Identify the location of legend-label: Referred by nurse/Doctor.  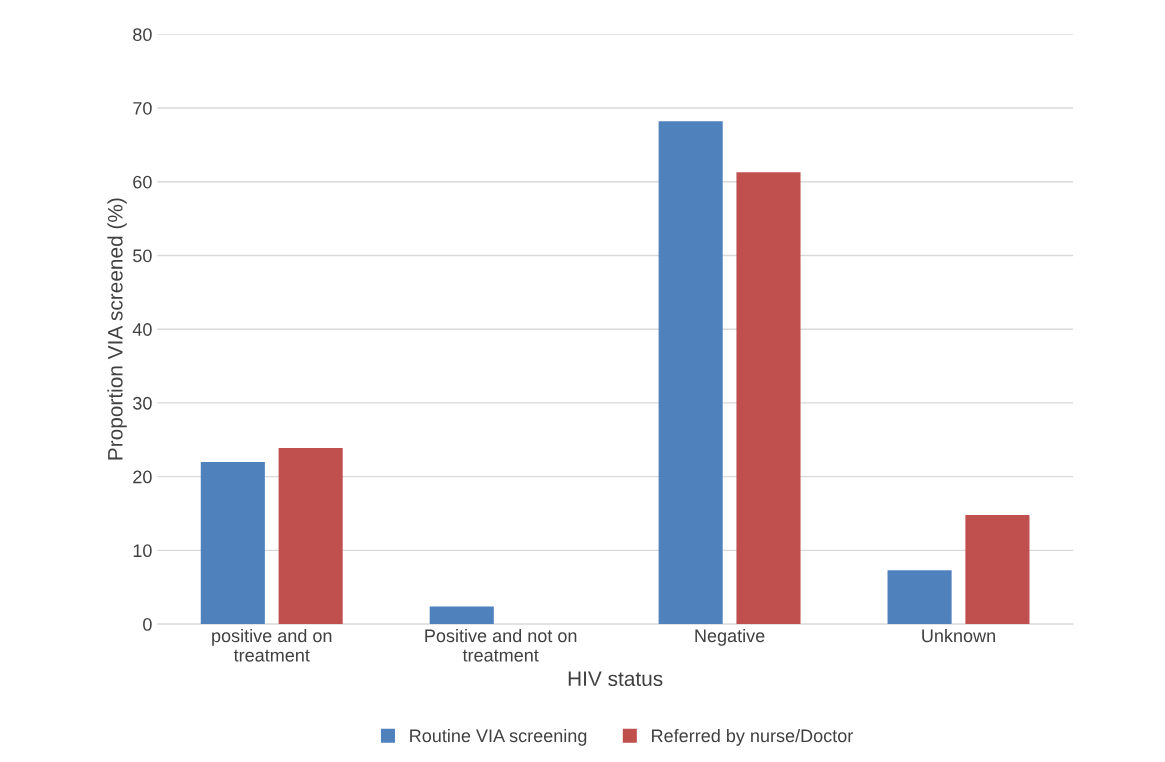
(752, 737).